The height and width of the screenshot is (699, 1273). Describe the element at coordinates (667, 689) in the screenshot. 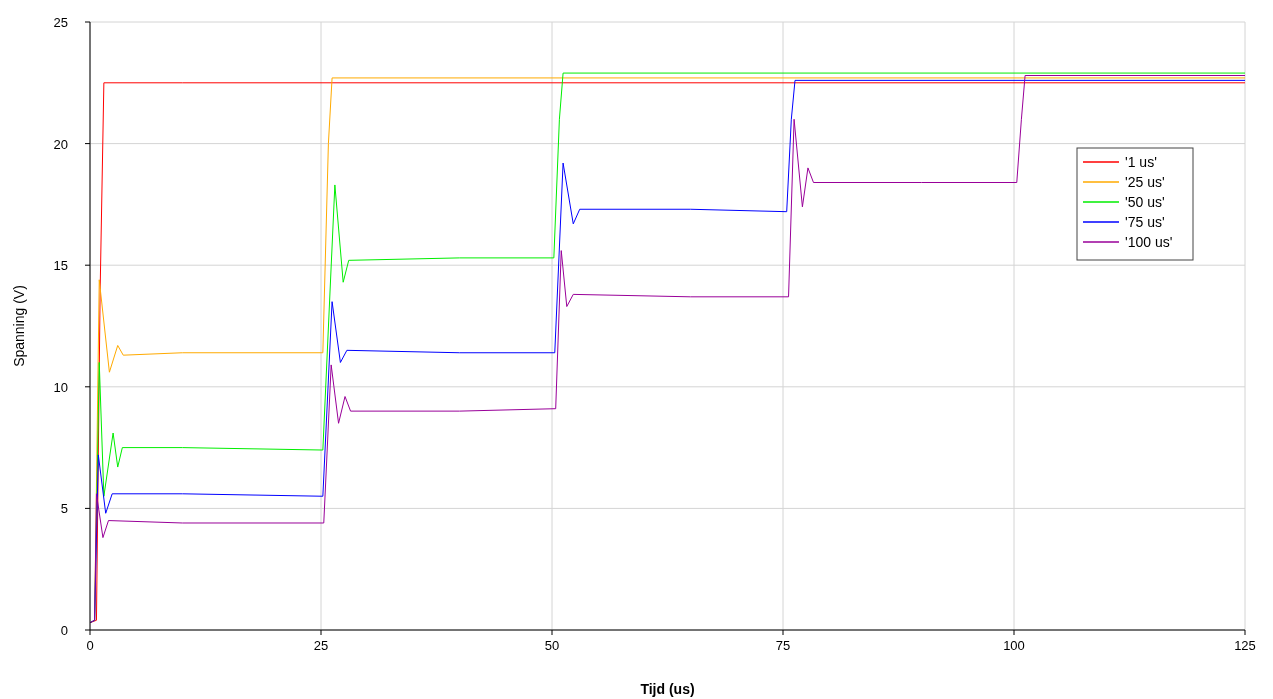

I see `x-axis-title: Tijd (us)` at that location.